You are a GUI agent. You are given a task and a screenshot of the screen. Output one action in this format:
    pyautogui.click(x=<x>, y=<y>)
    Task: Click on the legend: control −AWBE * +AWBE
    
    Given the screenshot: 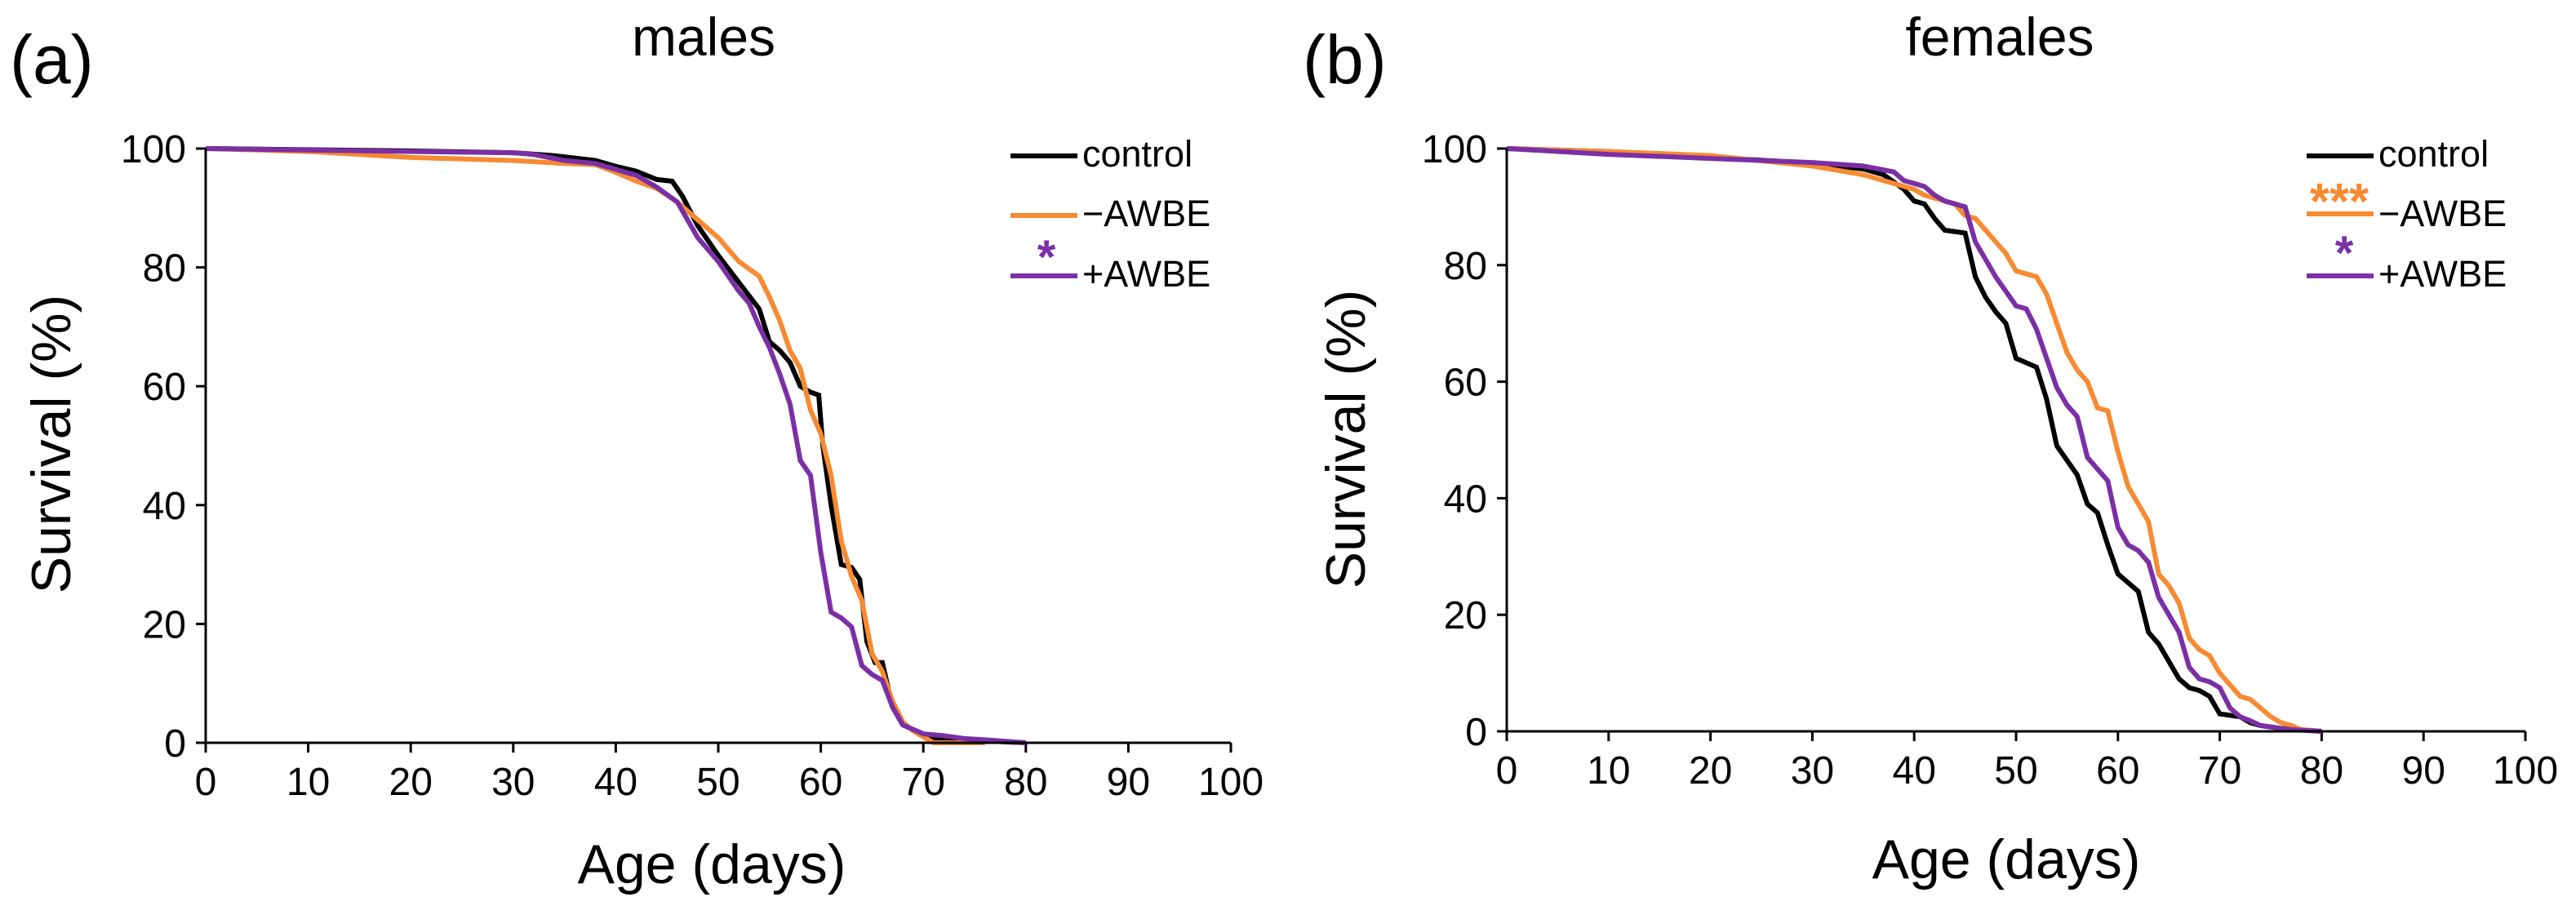 What is the action you would take?
    pyautogui.click(x=1110, y=214)
    